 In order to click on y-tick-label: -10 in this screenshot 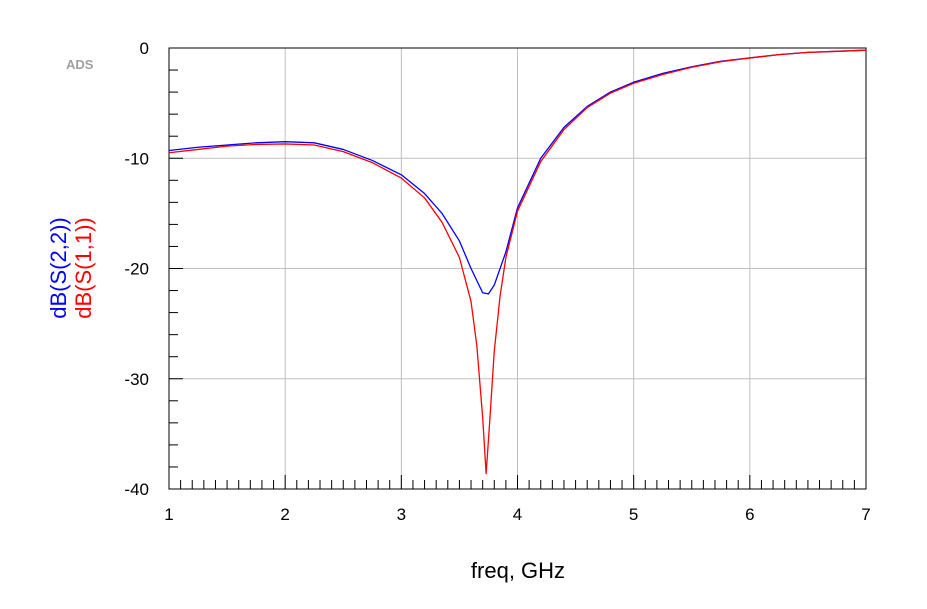, I will do `click(136, 158)`.